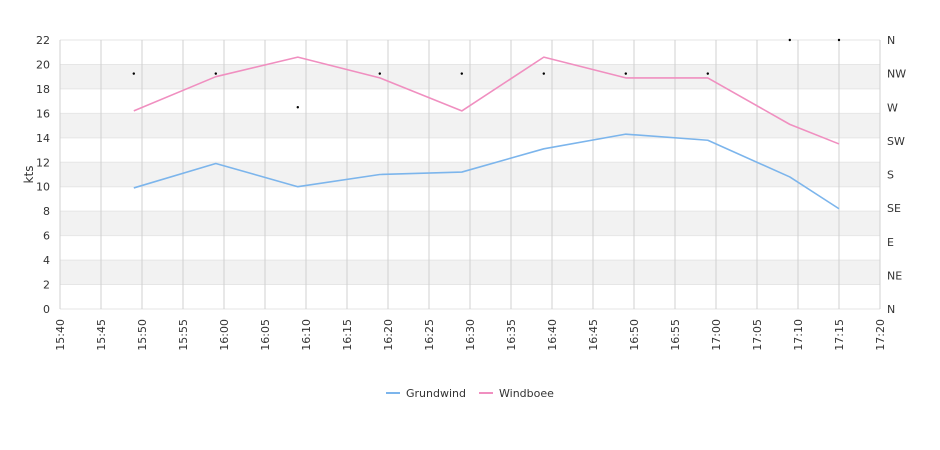 The image size is (940, 450). What do you see at coordinates (526, 393) in the screenshot?
I see `legend-item-windboee: Windboee` at bounding box center [526, 393].